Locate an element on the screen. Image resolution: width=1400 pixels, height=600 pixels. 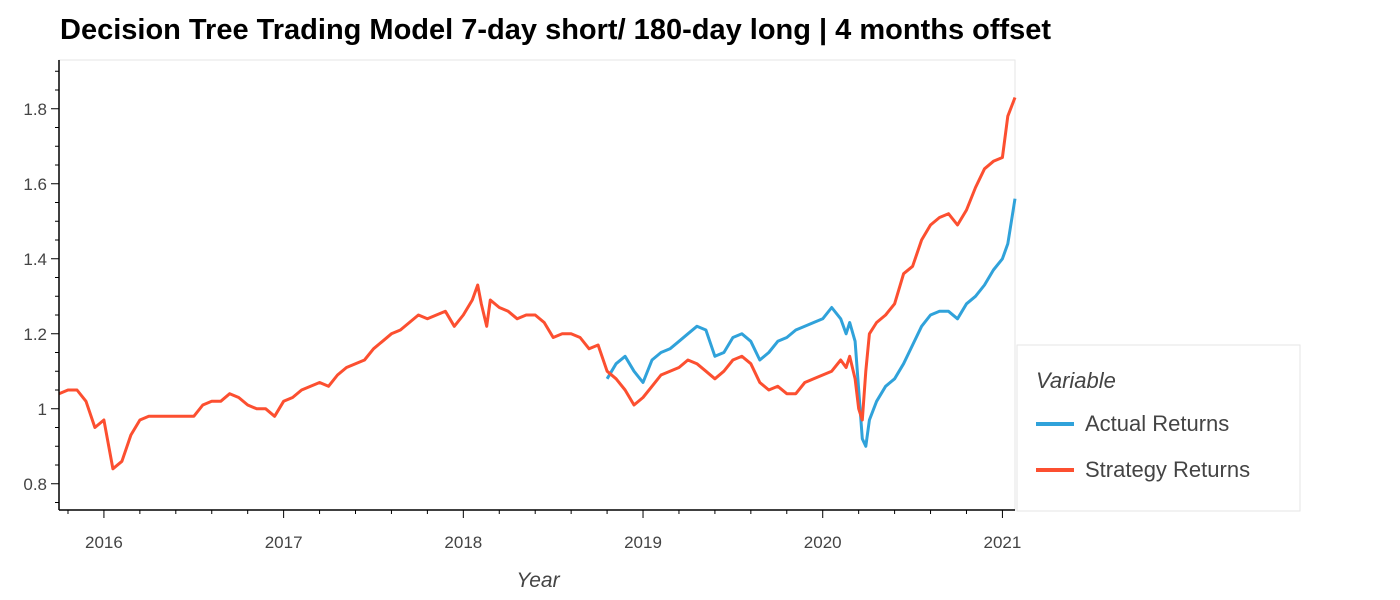
x-tick-label: 2017 is located at coordinates (284, 542).